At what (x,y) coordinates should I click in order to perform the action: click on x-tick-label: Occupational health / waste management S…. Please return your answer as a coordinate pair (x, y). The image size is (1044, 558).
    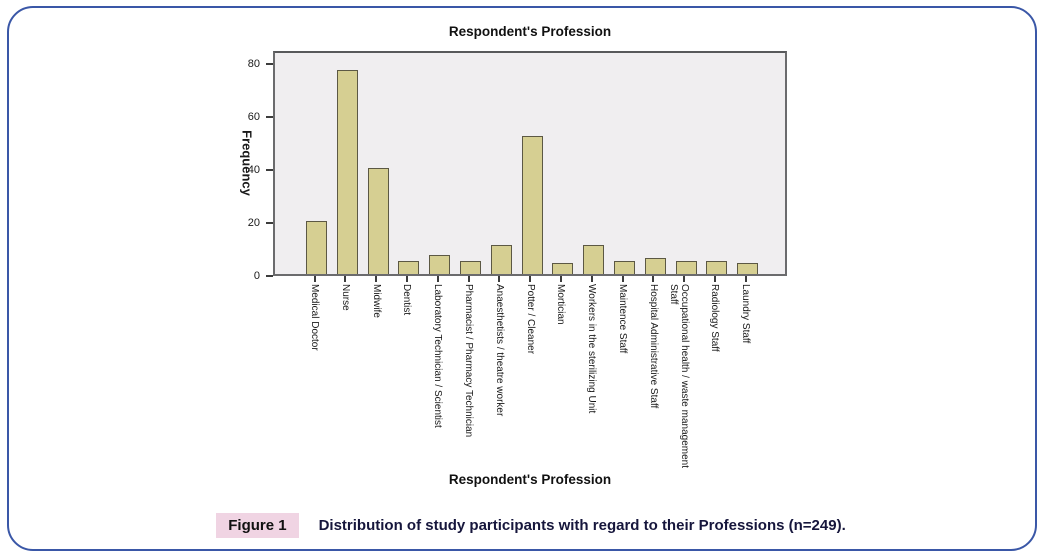
    Looking at the image, I should click on (678, 376).